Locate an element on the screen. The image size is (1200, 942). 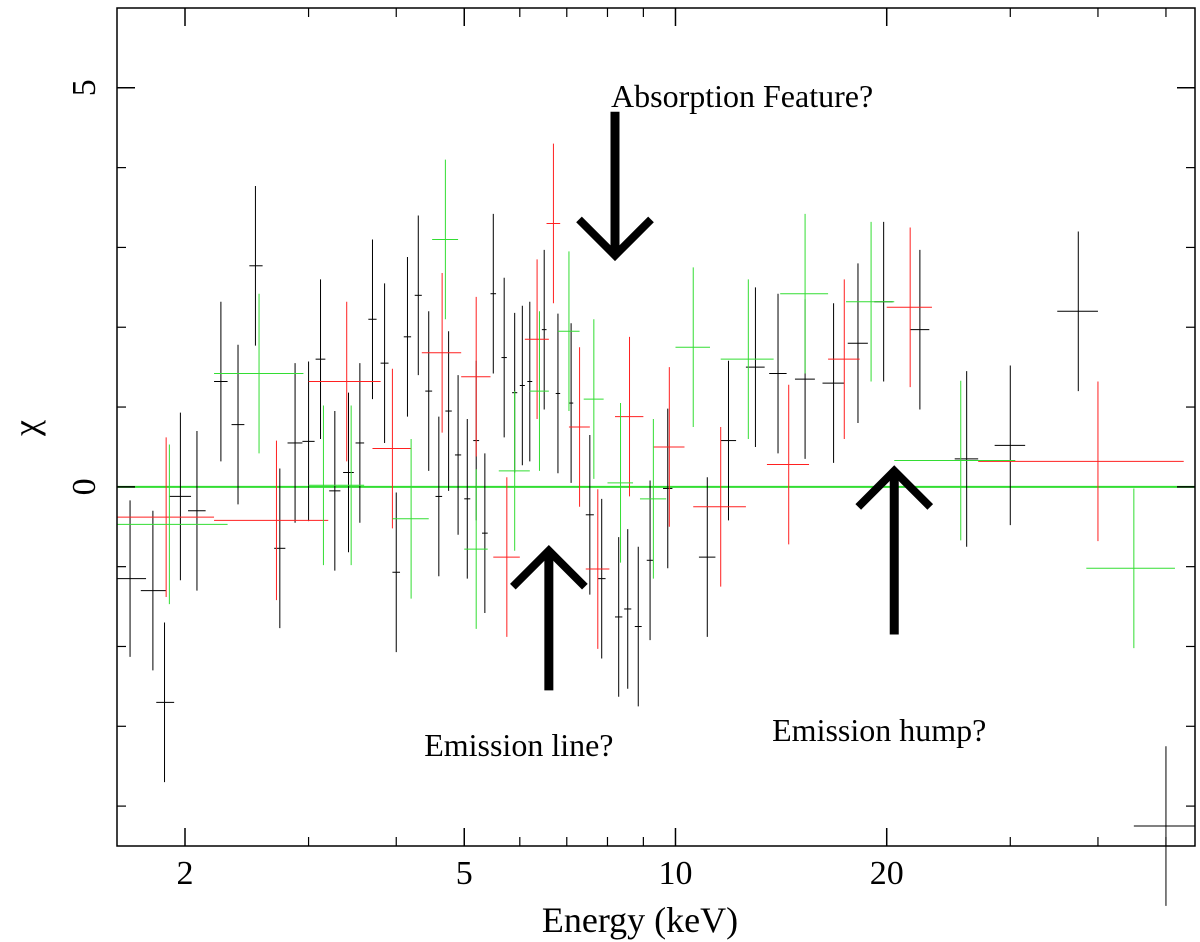
x-axis-label: Energy (keV) is located at coordinates (640, 920).